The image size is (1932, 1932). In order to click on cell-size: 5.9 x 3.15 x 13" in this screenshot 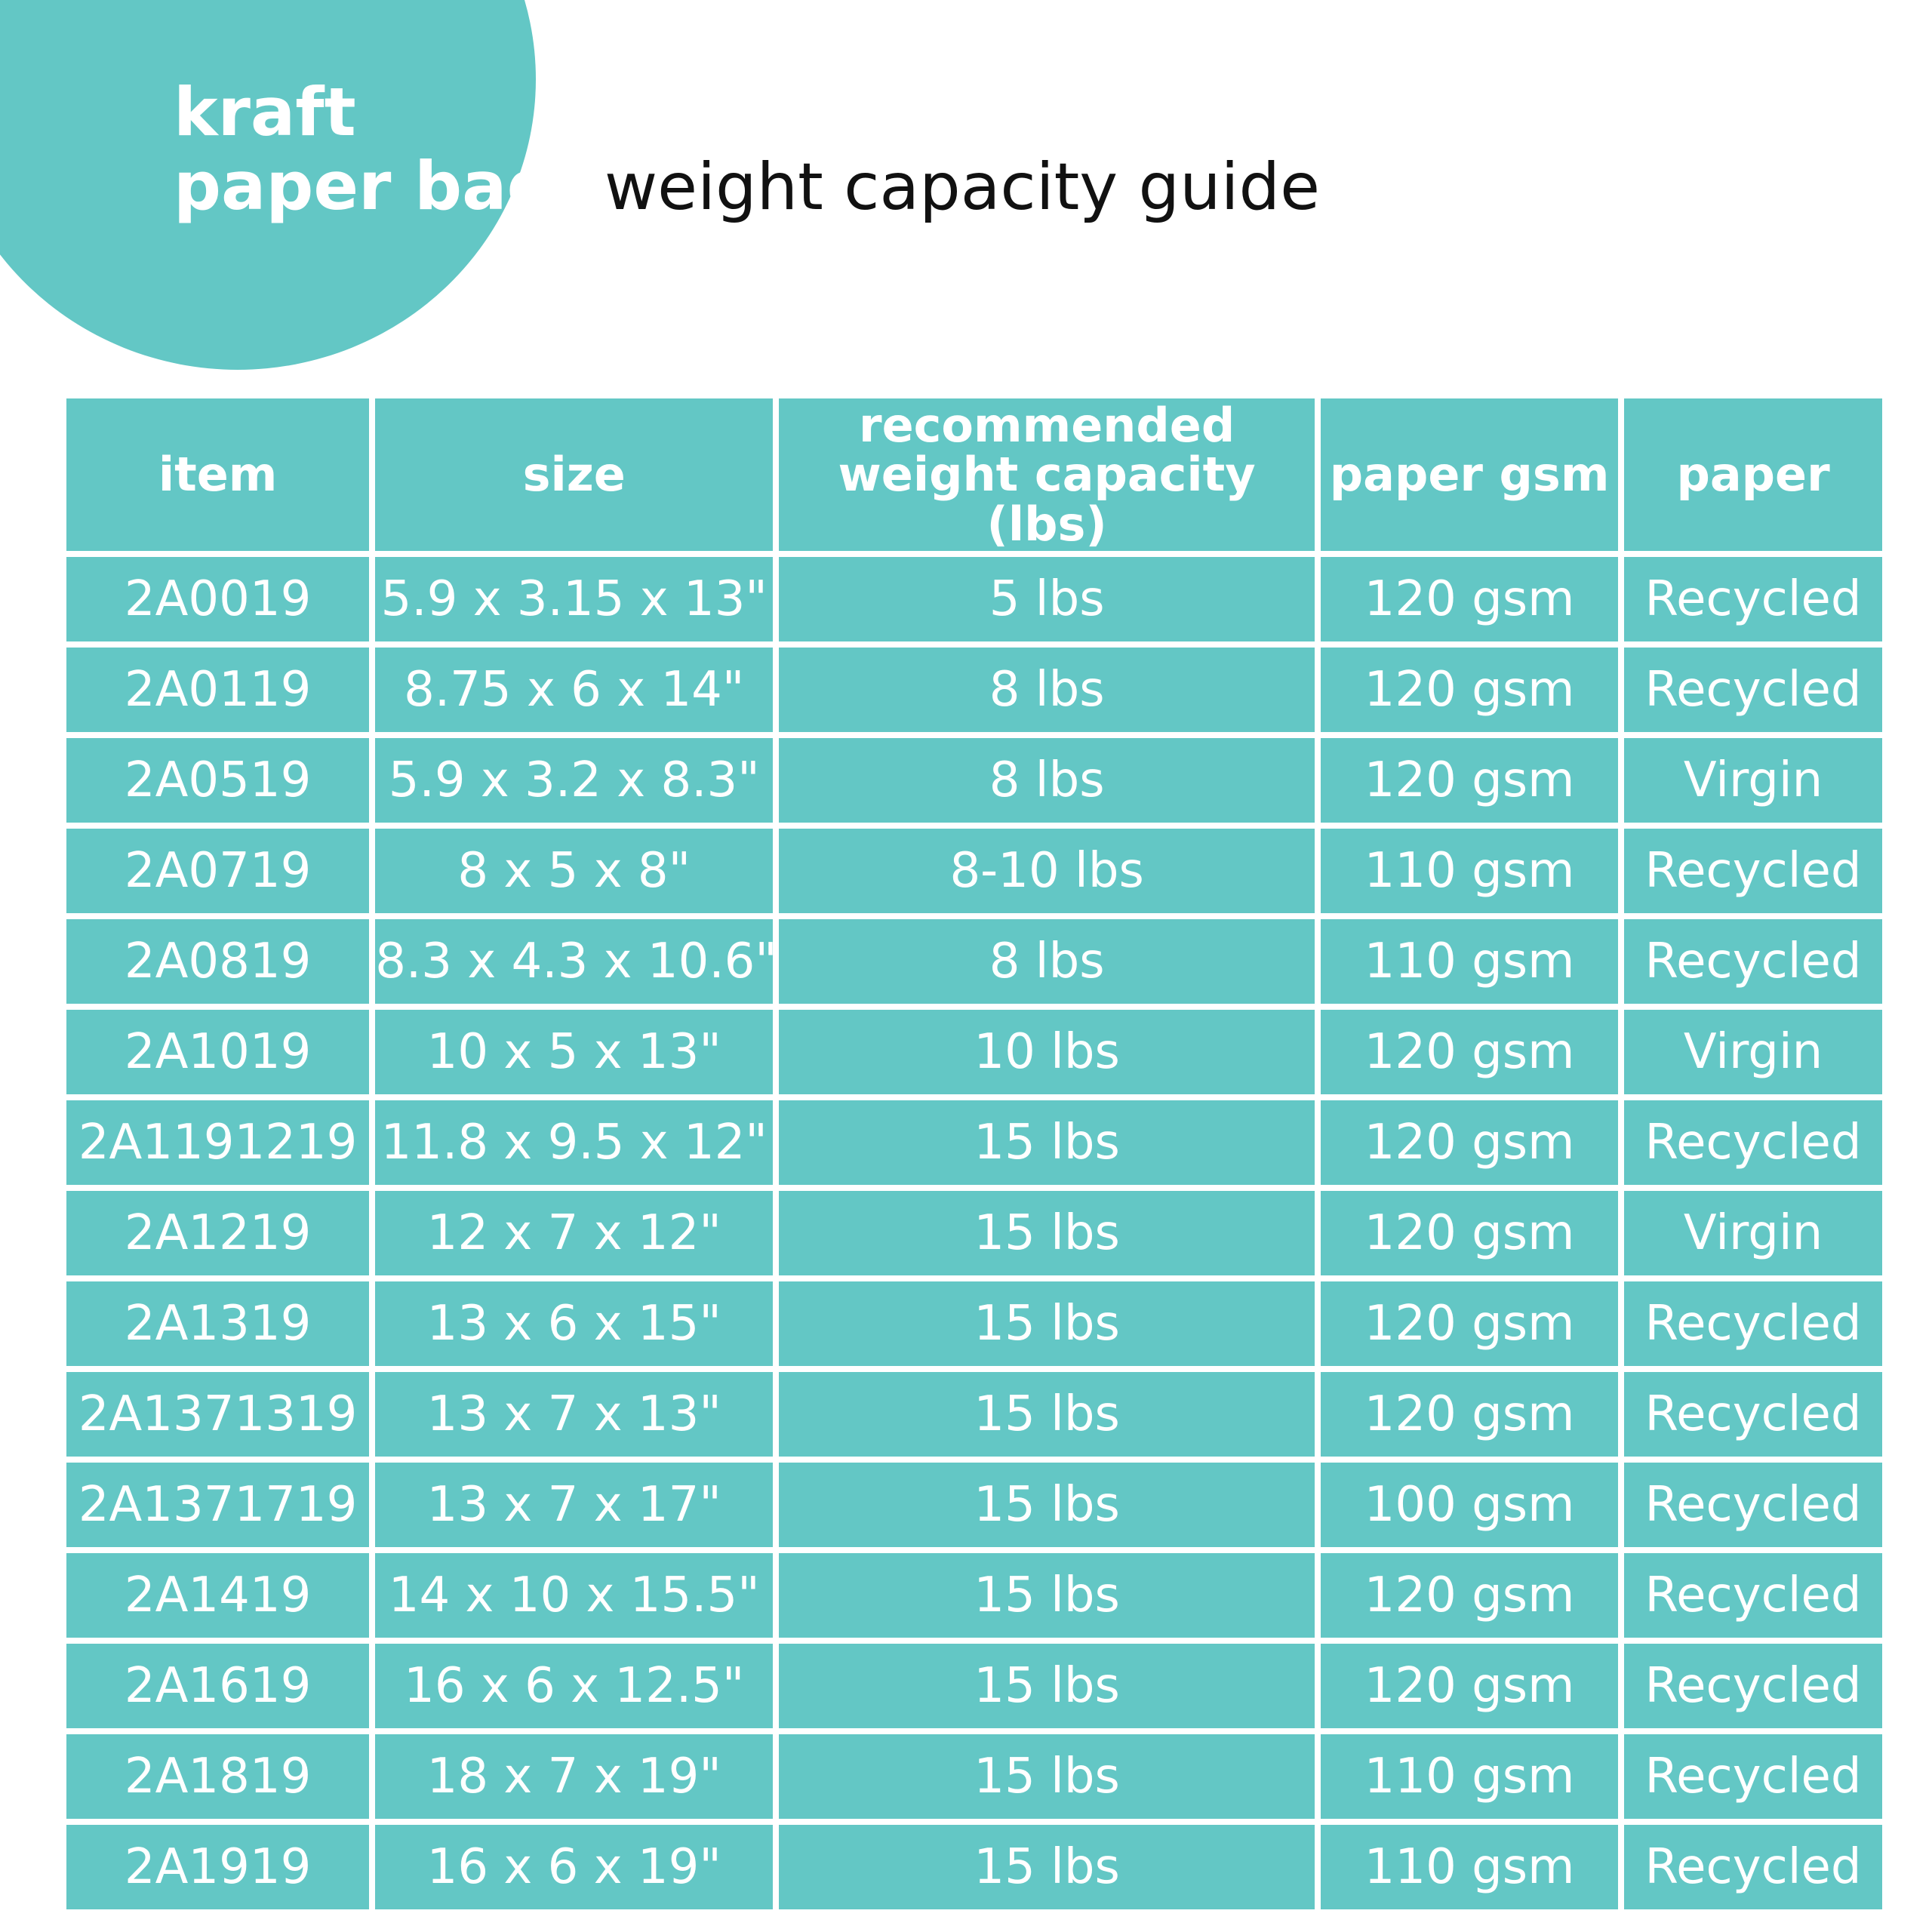, I will do `click(574, 599)`.